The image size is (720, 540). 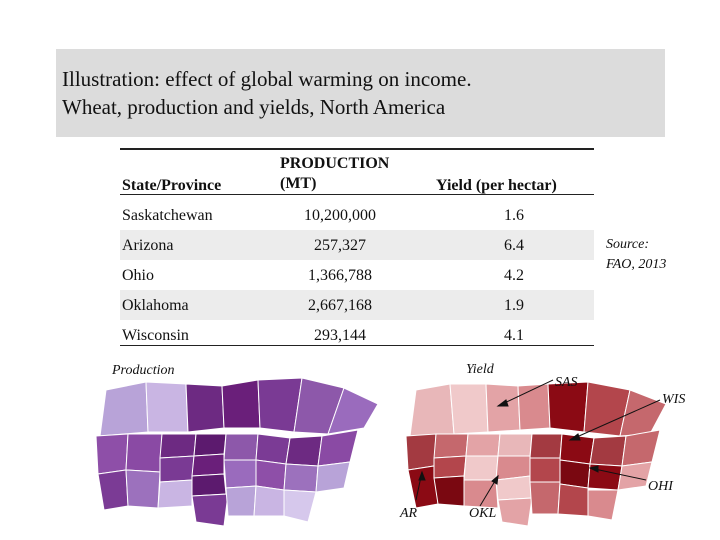 I want to click on cell-yield: 6.4, so click(x=514, y=245).